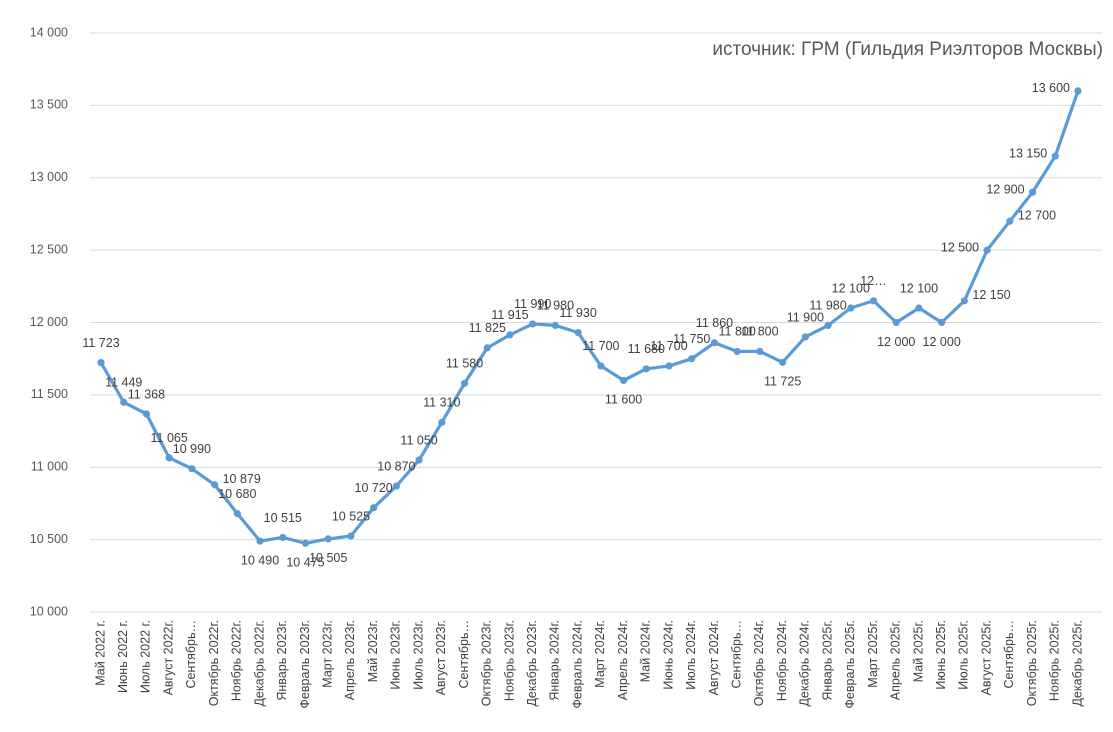  I want to click on x-tick-label: Январь 2023г., so click(282, 660).